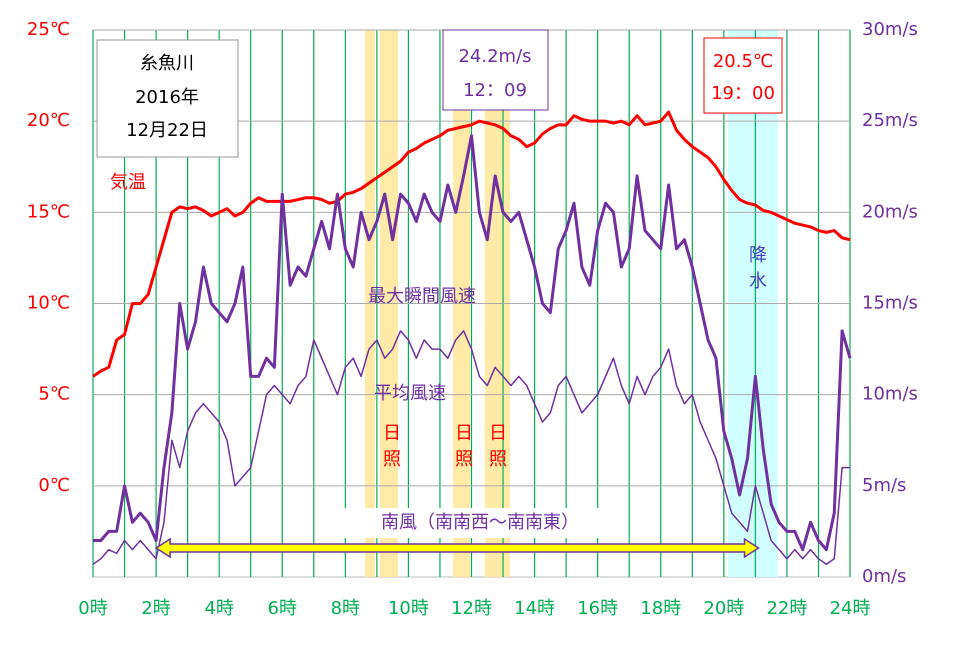  I want to click on title-box, so click(167, 98).